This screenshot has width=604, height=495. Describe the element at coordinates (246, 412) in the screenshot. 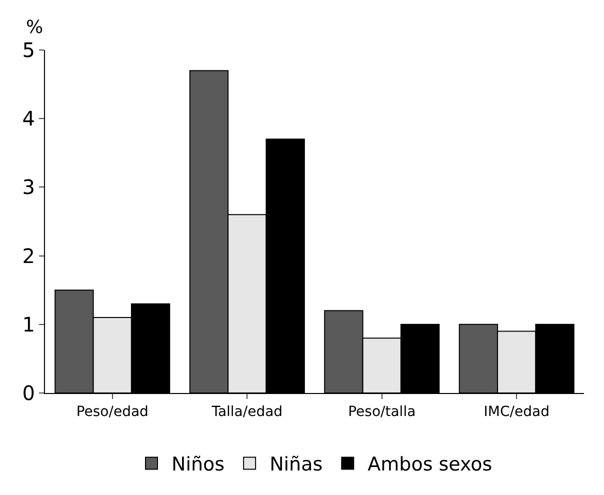

I see `x-tick-label: Talla/edad` at that location.